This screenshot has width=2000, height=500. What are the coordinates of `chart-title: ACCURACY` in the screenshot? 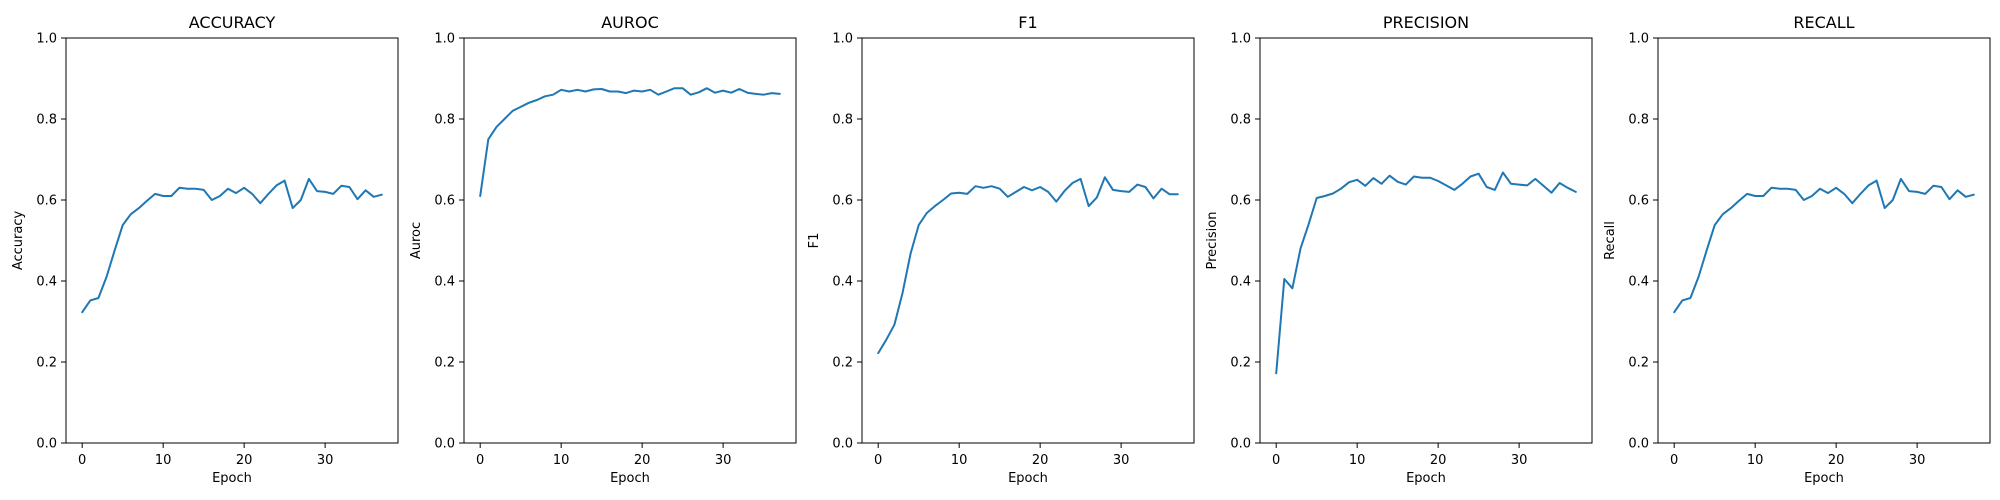 It's located at (232, 22).